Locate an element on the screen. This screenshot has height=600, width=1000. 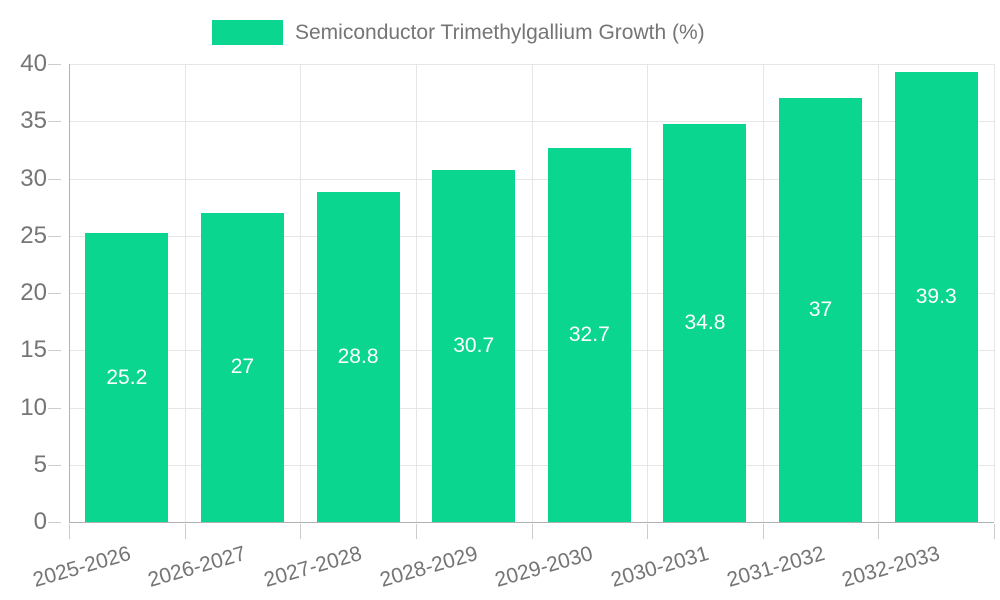
y-axis-label: 35 is located at coordinates (33, 121).